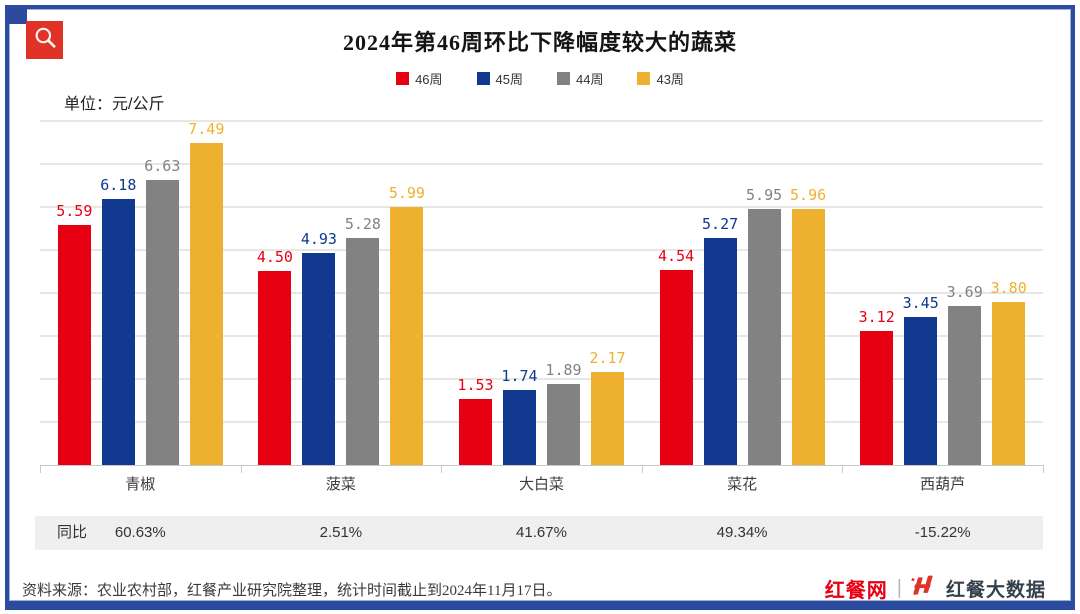  What do you see at coordinates (341, 532) in the screenshot?
I see `yoy-value: 2.51%` at bounding box center [341, 532].